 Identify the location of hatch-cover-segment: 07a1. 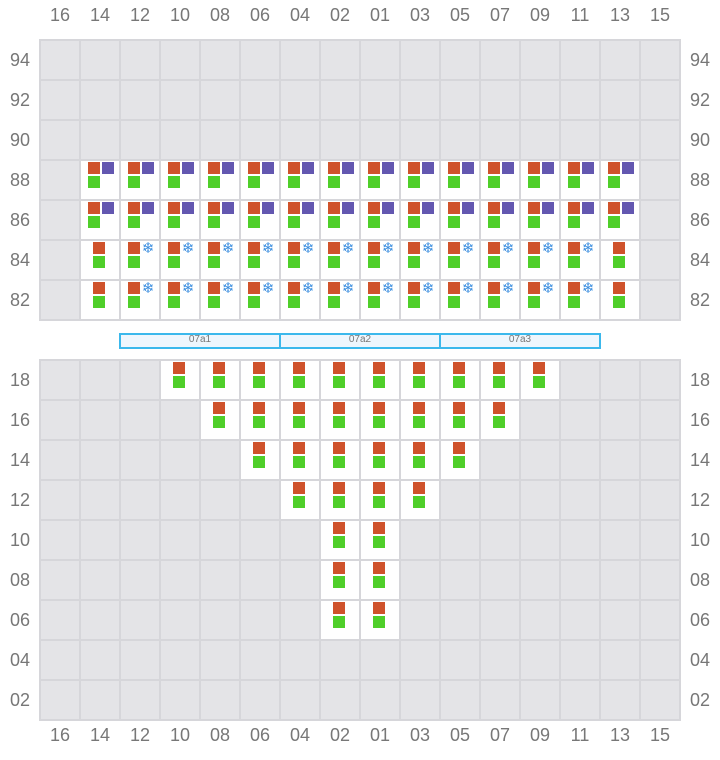
(200, 341).